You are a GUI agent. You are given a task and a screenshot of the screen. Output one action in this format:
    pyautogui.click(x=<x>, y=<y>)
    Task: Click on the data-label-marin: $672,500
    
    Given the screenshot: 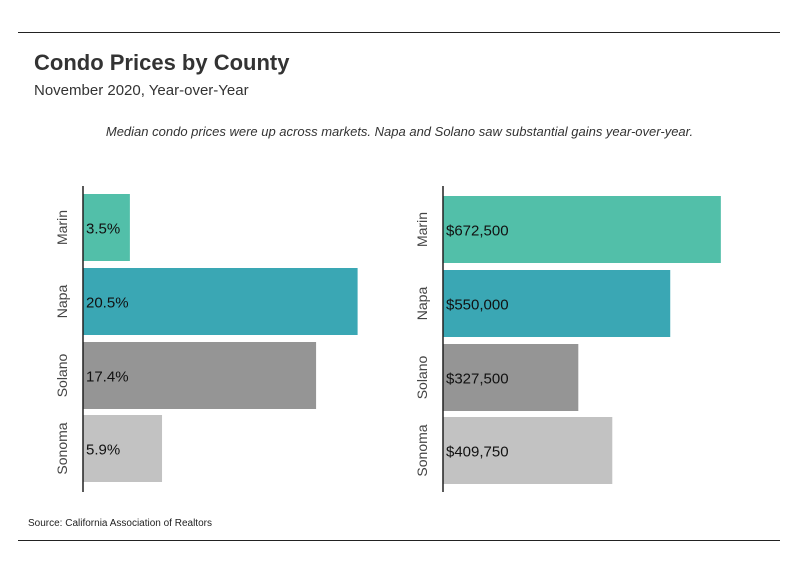 What is the action you would take?
    pyautogui.click(x=477, y=231)
    